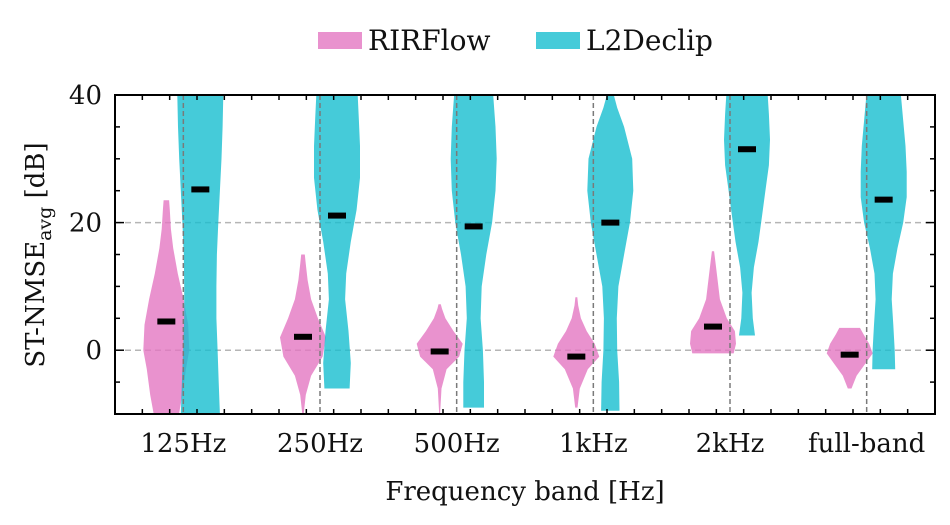 The width and height of the screenshot is (950, 525). I want to click on violin-l2declip-125hz, so click(200, 254).